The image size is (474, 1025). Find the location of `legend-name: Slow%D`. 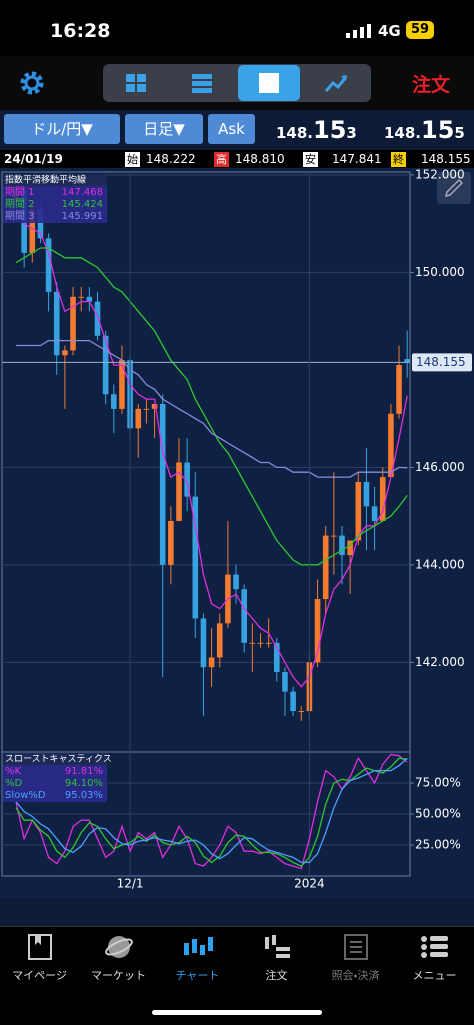

legend-name: Slow%D is located at coordinates (25, 795).